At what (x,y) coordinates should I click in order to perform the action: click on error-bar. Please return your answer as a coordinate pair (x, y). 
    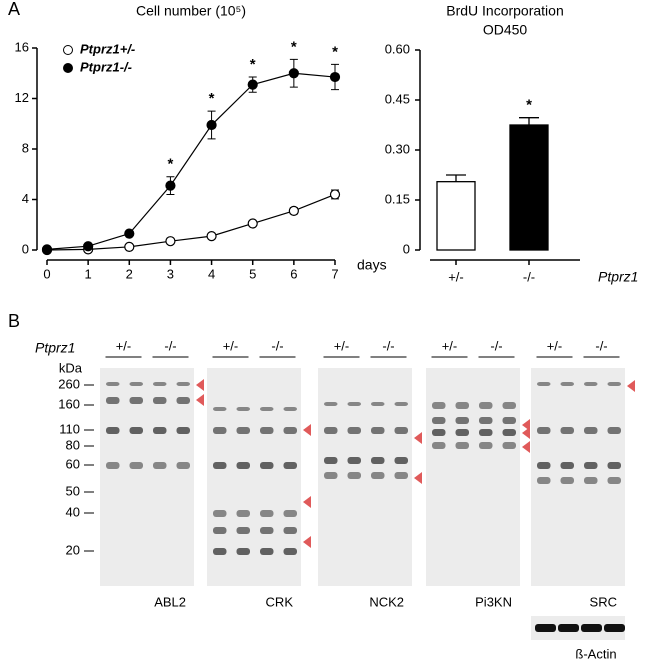
    Looking at the image, I should click on (456, 178).